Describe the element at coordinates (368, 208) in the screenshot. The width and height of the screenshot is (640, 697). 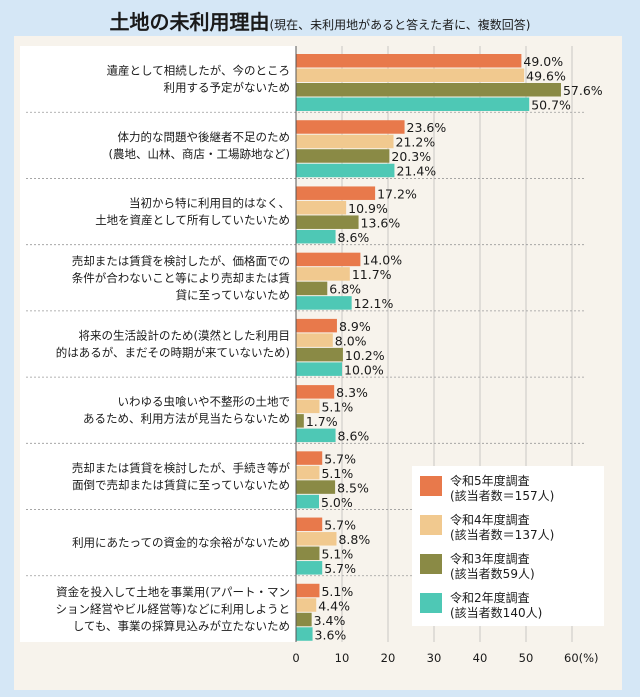
I see `data-label: 10.9%` at that location.